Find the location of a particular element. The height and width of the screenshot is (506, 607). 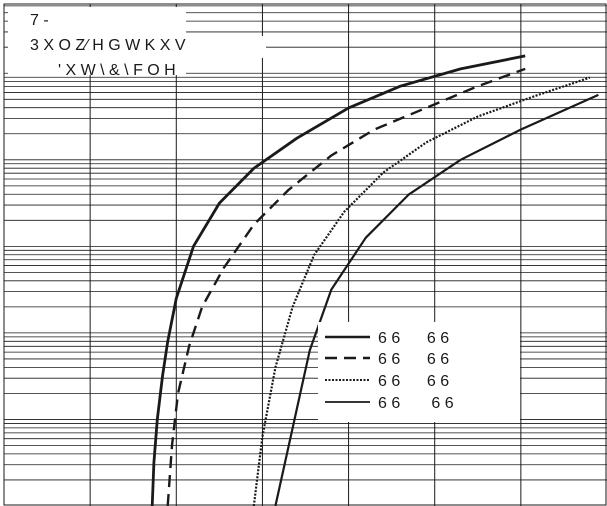

legend-box is located at coordinates (419, 372).